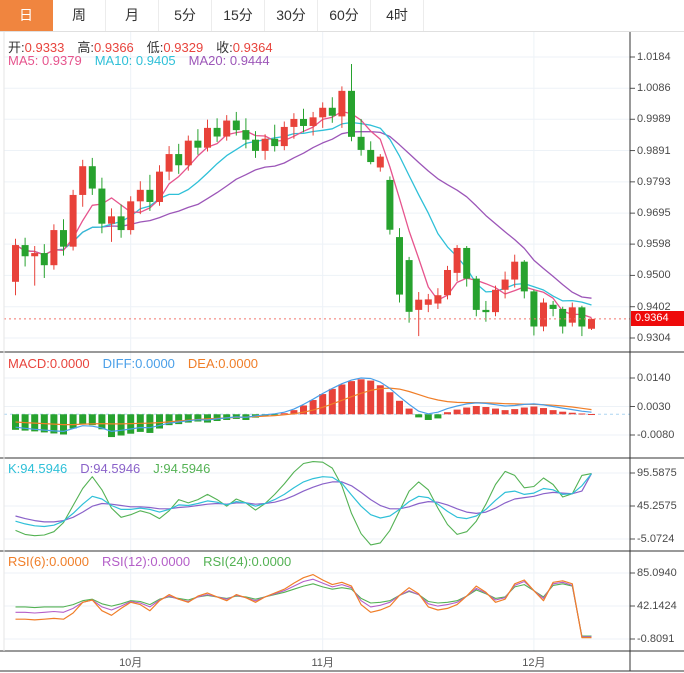  I want to click on ohlc-item: 开:0.9333, so click(36, 47).